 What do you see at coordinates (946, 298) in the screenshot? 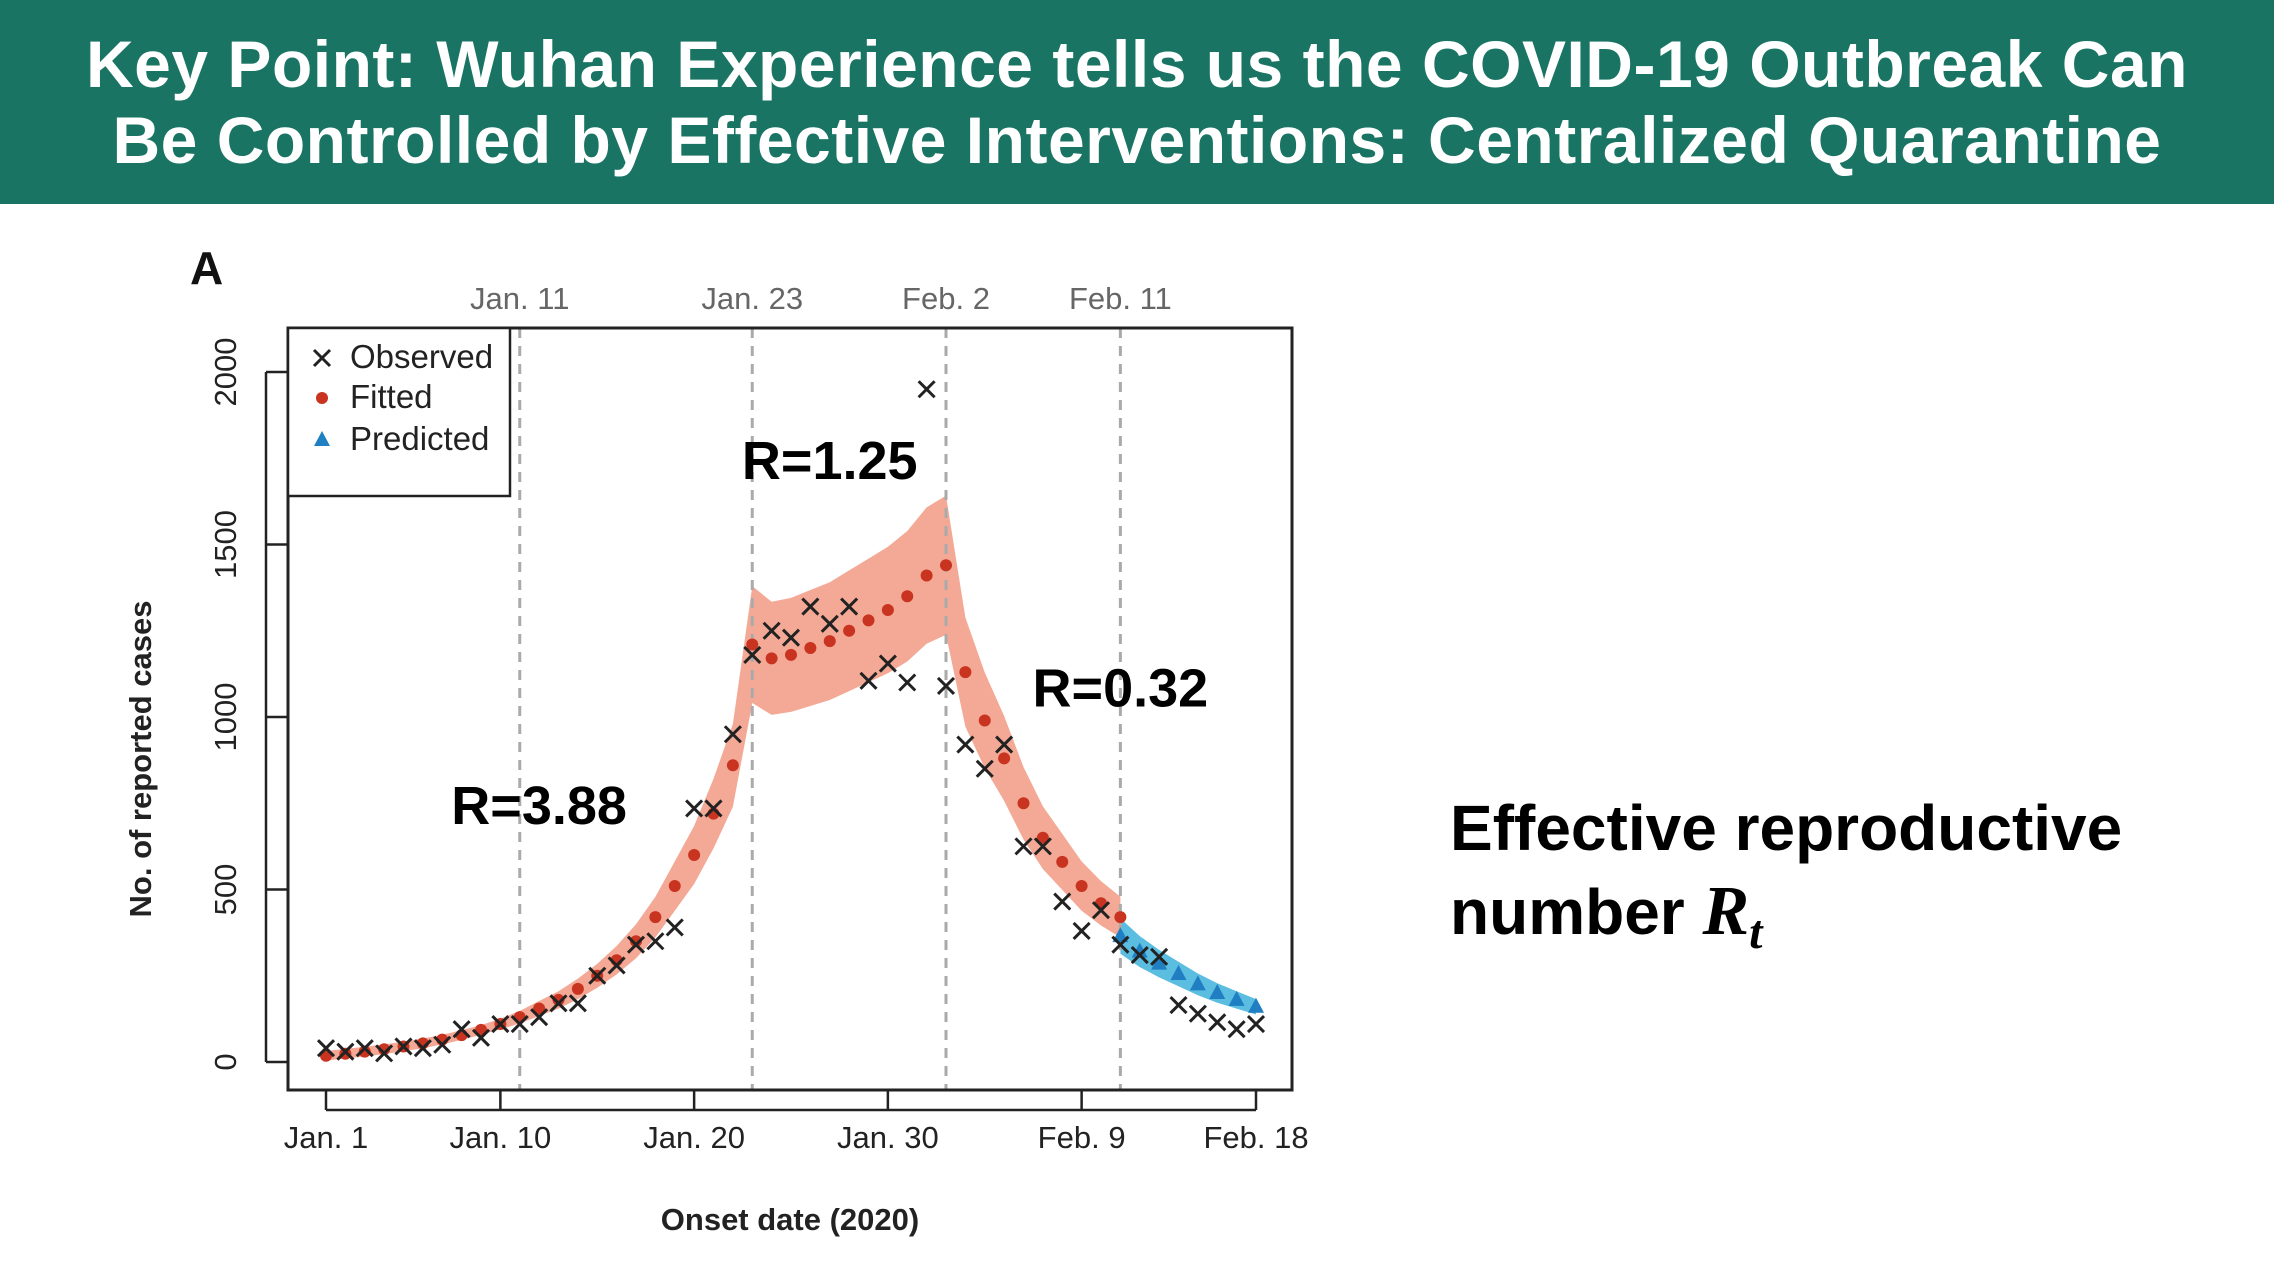
I see `vline-date-label: Feb. 2` at bounding box center [946, 298].